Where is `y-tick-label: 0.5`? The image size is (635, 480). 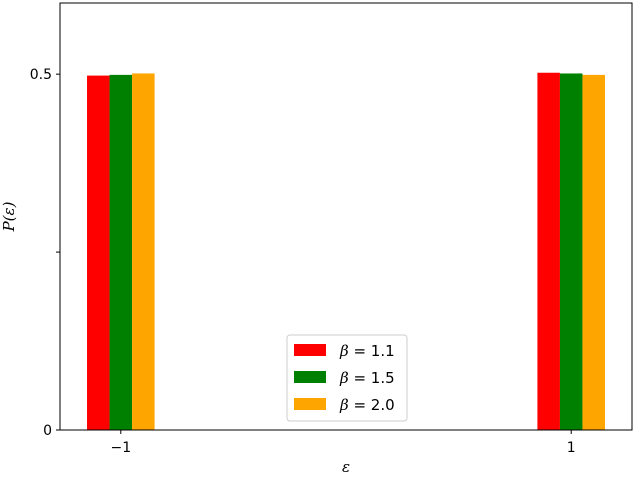 y-tick-label: 0.5 is located at coordinates (41, 75).